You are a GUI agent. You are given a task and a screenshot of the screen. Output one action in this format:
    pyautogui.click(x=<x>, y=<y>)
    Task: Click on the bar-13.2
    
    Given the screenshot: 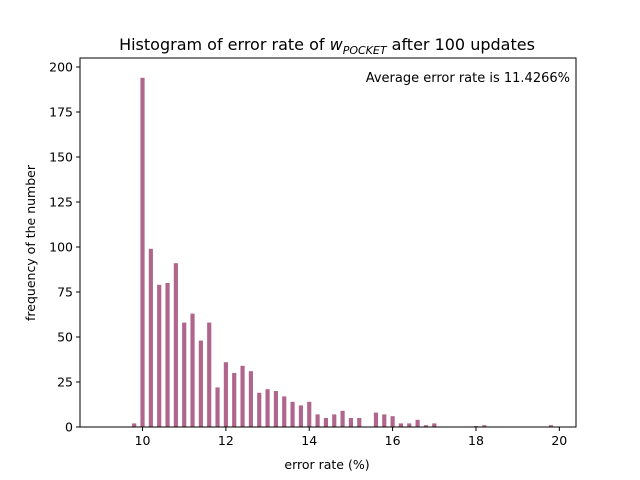 What is the action you would take?
    pyautogui.click(x=275, y=409)
    